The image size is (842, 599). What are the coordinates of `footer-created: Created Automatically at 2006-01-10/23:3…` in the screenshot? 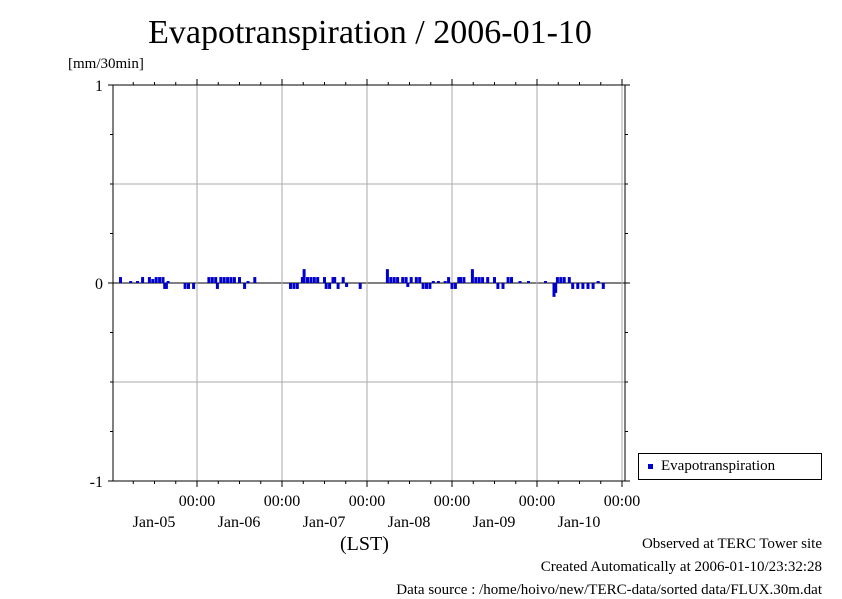 It's located at (681, 567).